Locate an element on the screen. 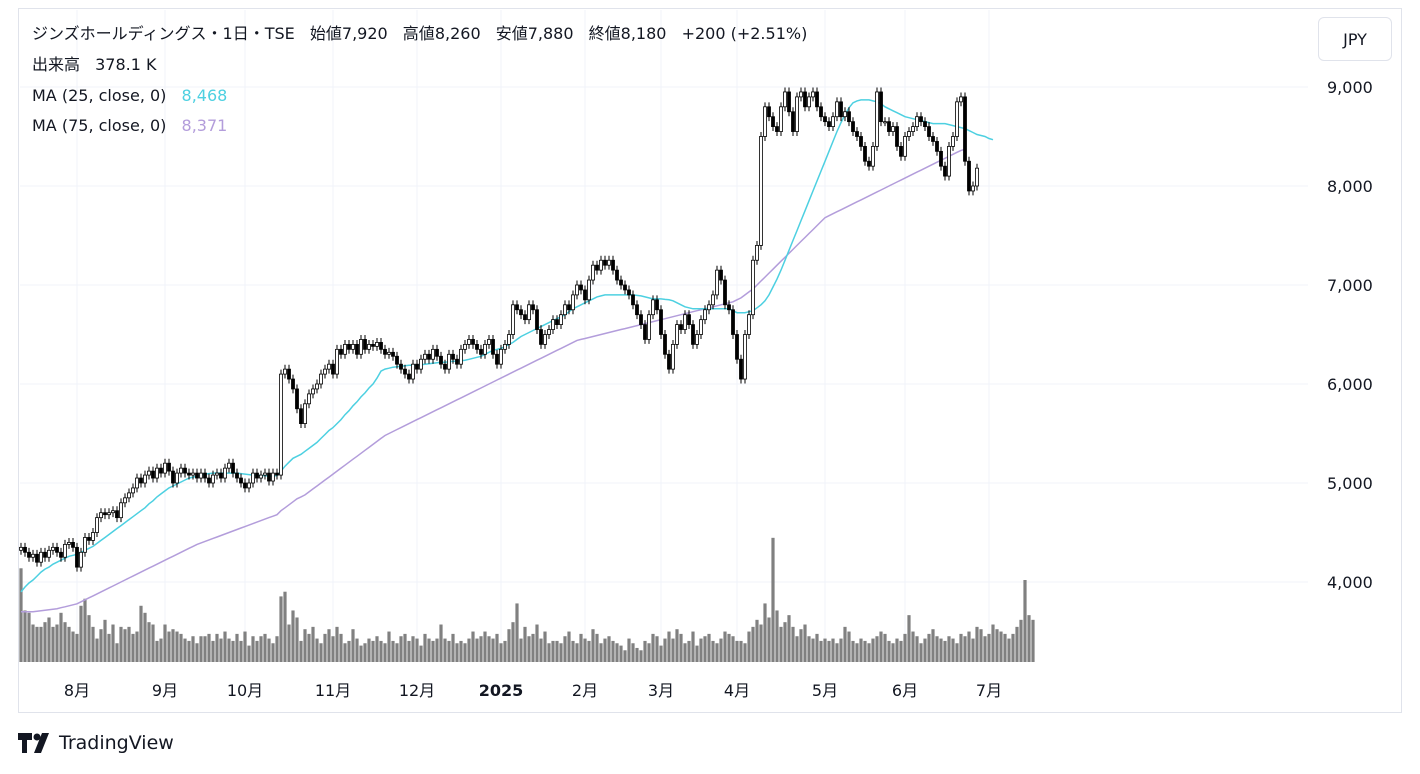 The image size is (1420, 774). tradingview-logo: TradingView is located at coordinates (96, 743).